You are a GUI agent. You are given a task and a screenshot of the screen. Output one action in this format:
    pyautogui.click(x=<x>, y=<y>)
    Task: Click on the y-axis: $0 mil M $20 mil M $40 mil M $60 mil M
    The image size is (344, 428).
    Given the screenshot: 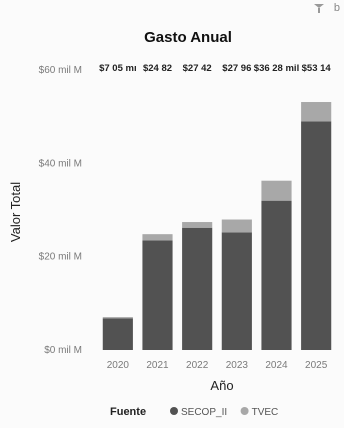 What is the action you would take?
    pyautogui.click(x=60, y=210)
    